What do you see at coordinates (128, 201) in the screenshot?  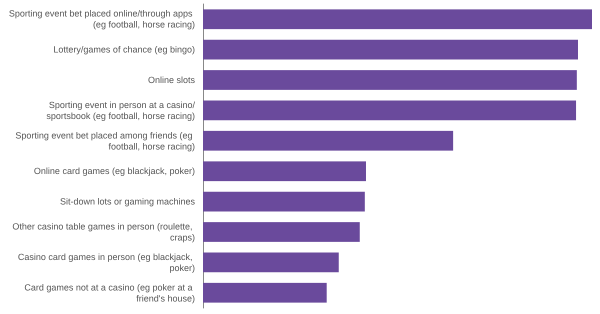 I see `y-tick-label: Sit-down lots or gaming machines` at bounding box center [128, 201].